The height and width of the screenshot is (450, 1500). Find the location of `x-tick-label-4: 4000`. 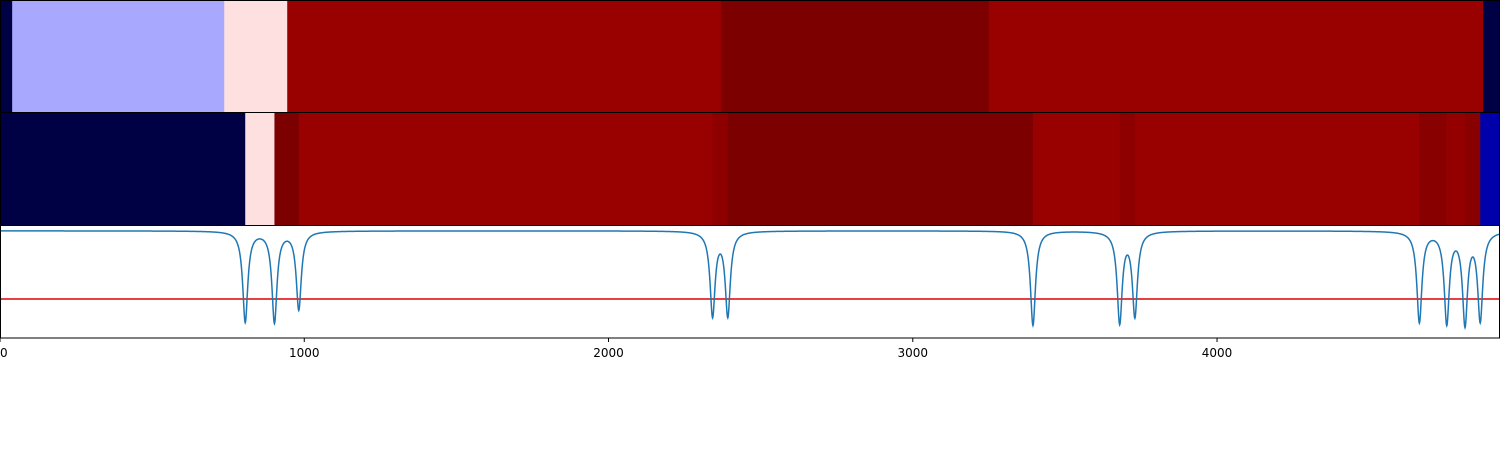

x-tick-label-4: 4000 is located at coordinates (1217, 353).